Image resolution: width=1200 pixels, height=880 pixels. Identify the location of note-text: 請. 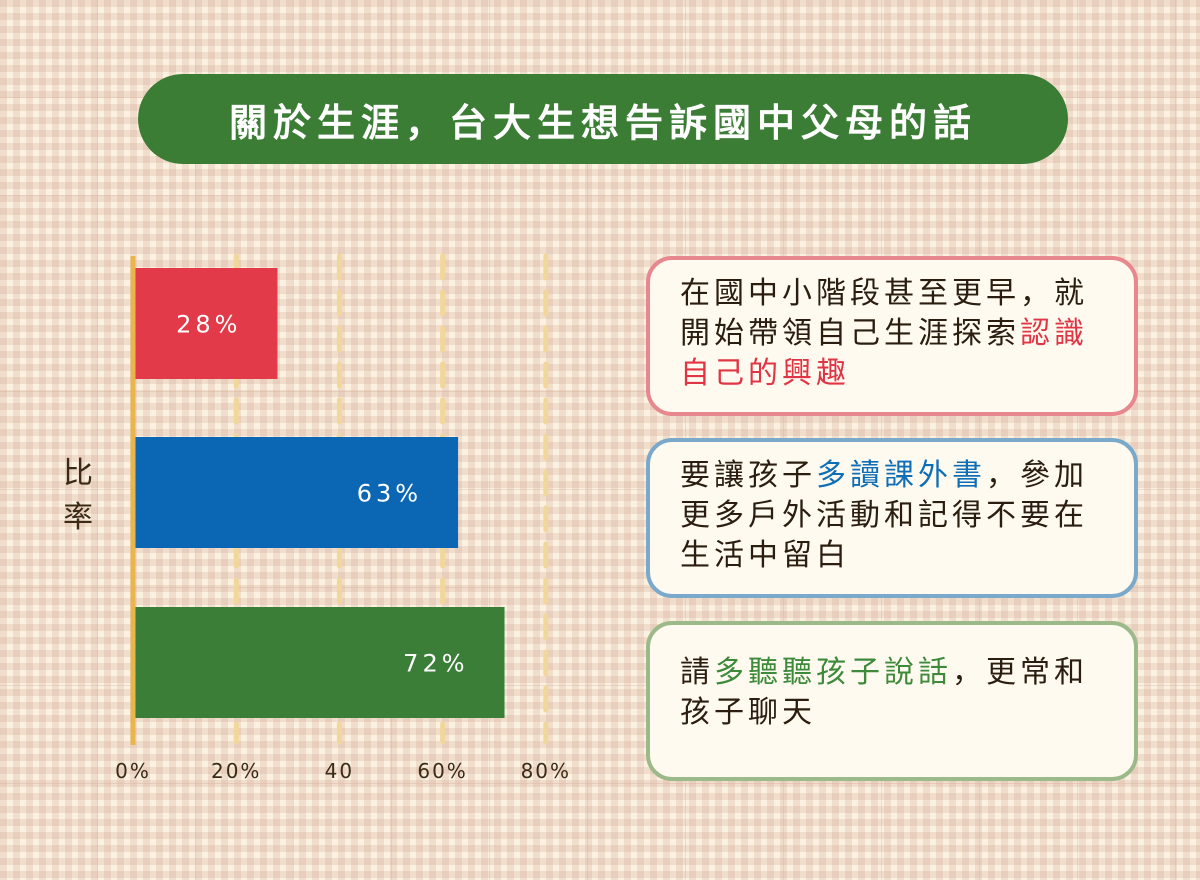
(697, 672).